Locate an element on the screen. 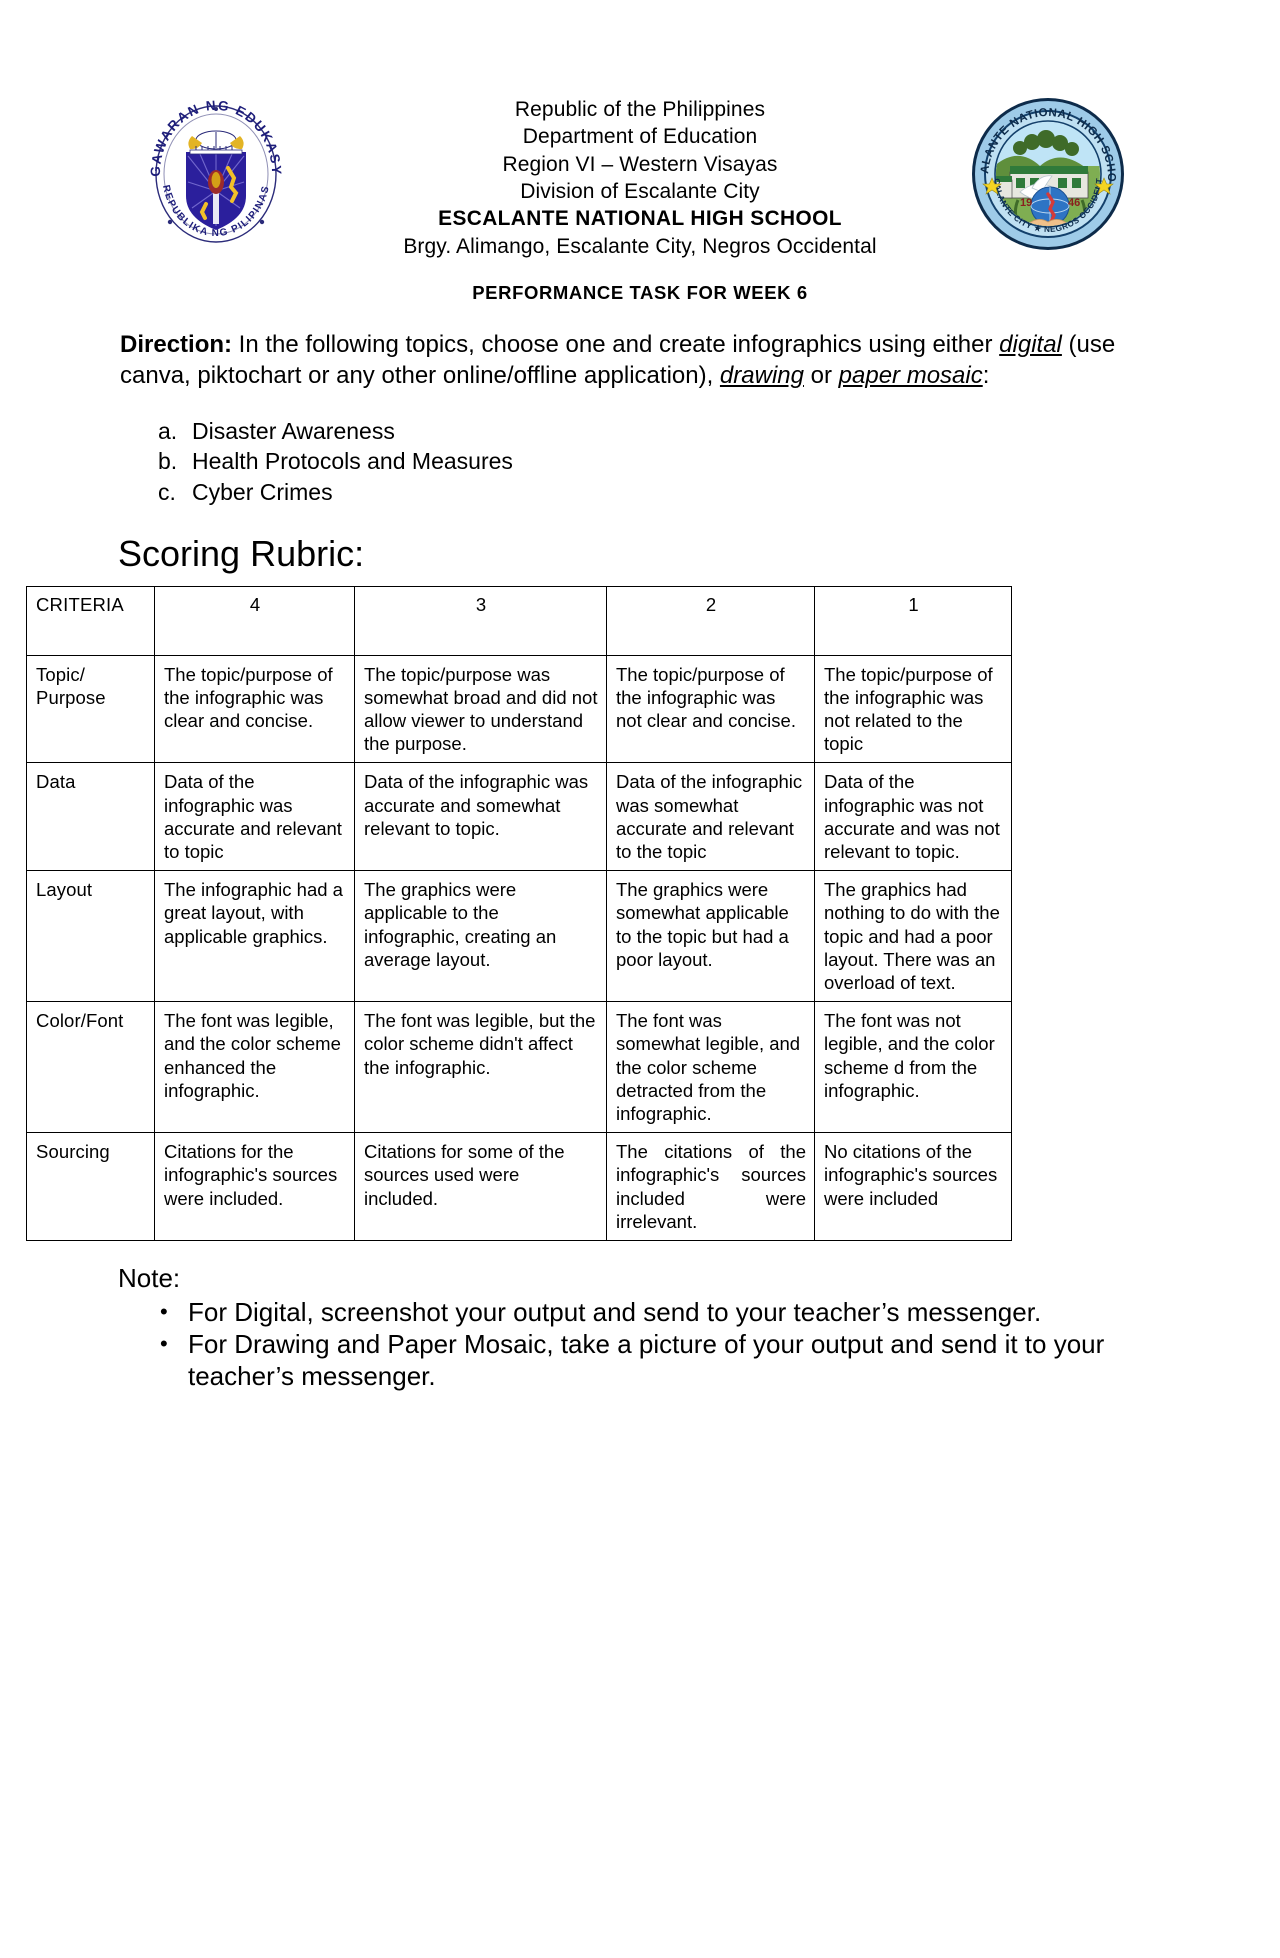 This screenshot has width=1280, height=1958. column-header-score-1: 1 is located at coordinates (913, 620).